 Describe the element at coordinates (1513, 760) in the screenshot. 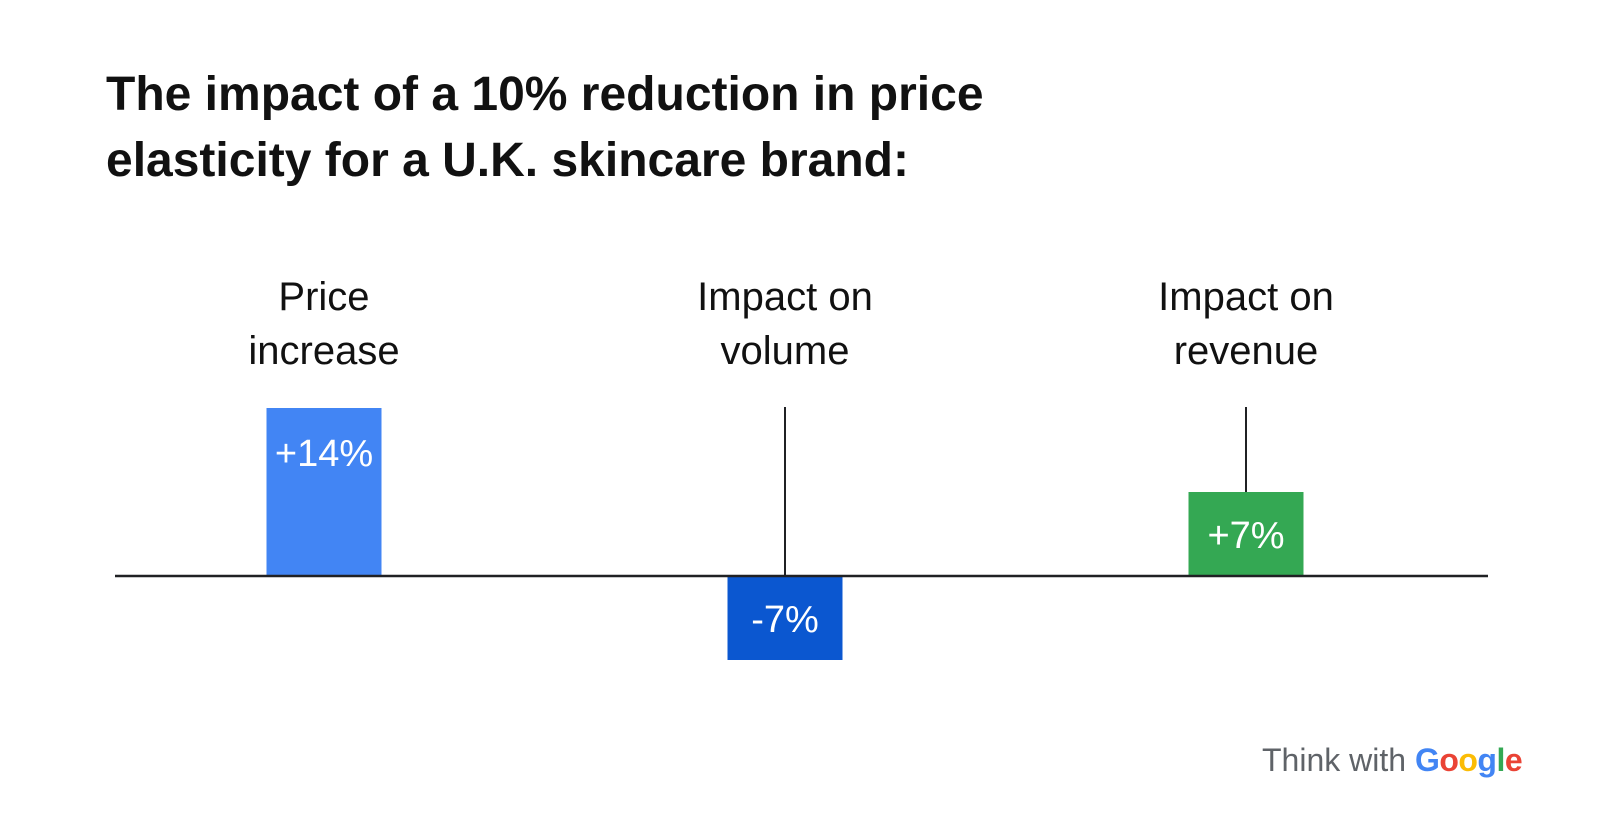

I see `google-letter: e` at that location.